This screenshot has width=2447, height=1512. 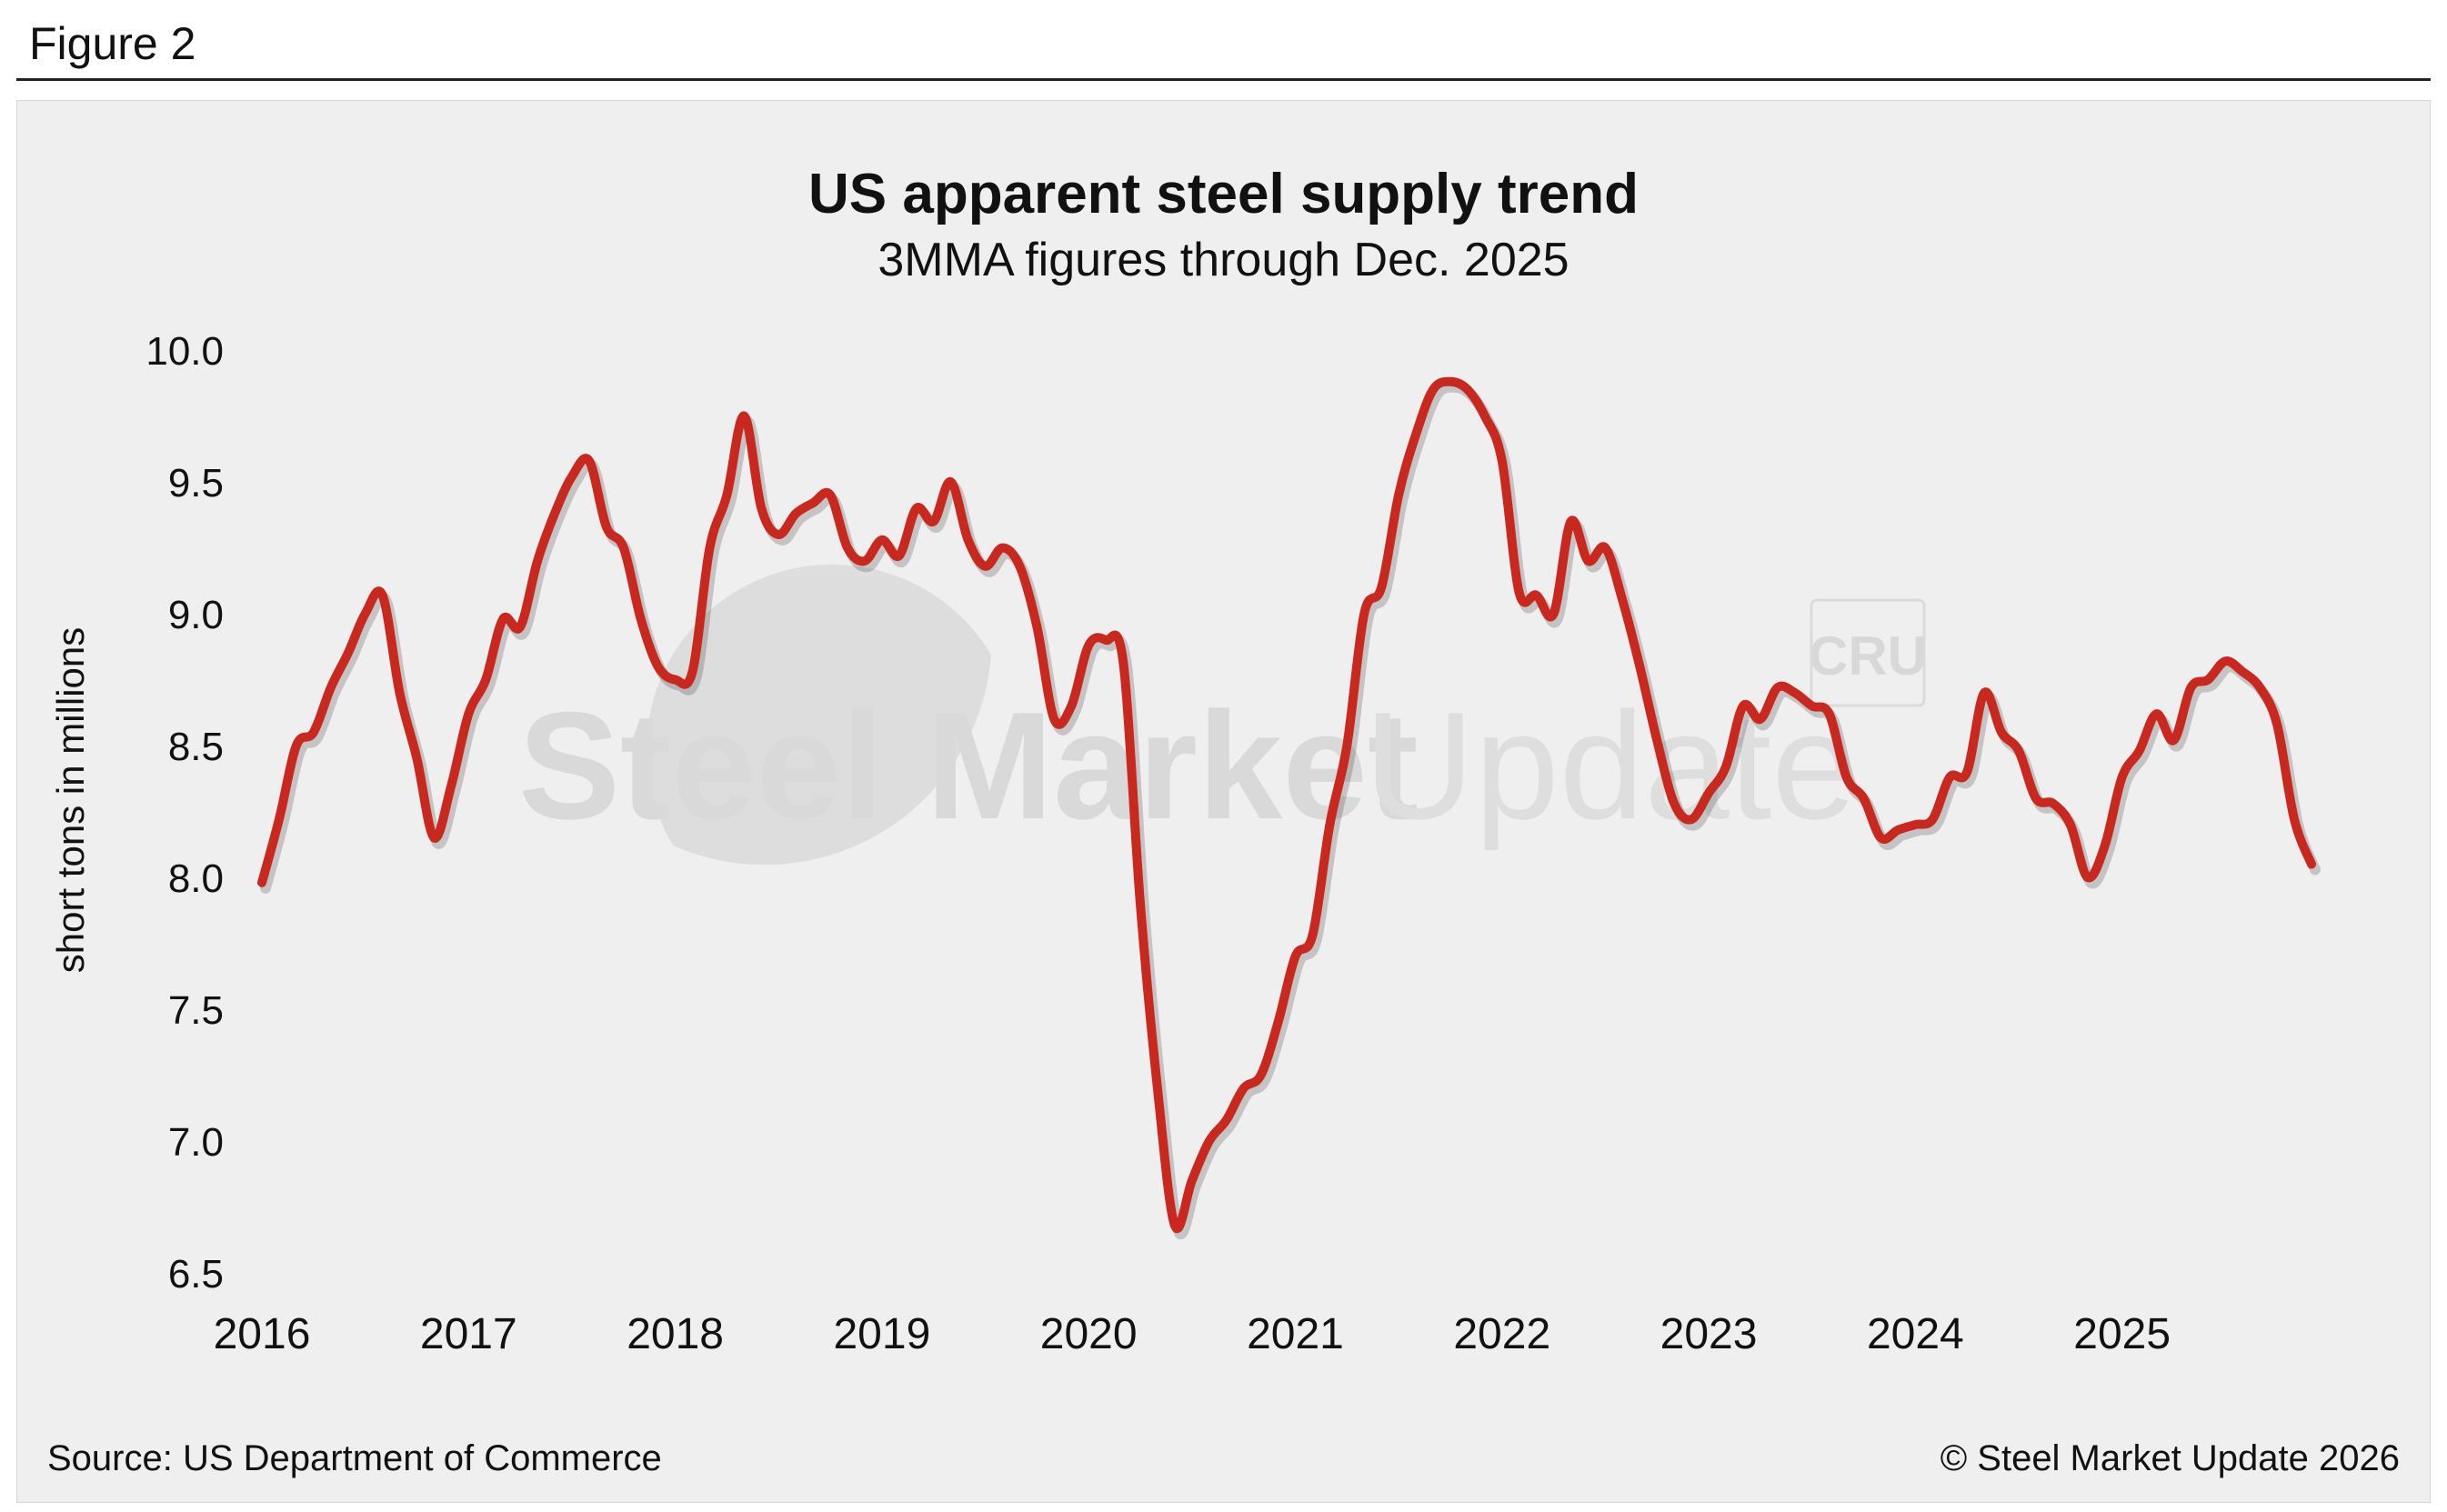 I want to click on y-tick-label: 8.0, so click(x=196, y=878).